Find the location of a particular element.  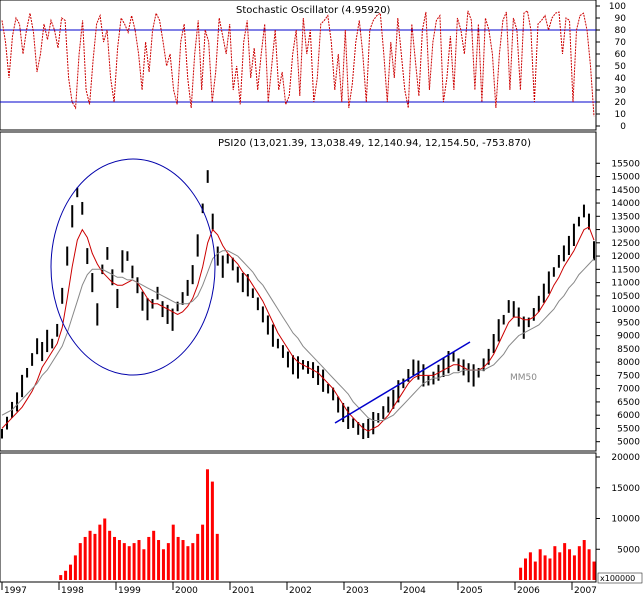

price-ytick-label: 15500 is located at coordinates (625, 164).